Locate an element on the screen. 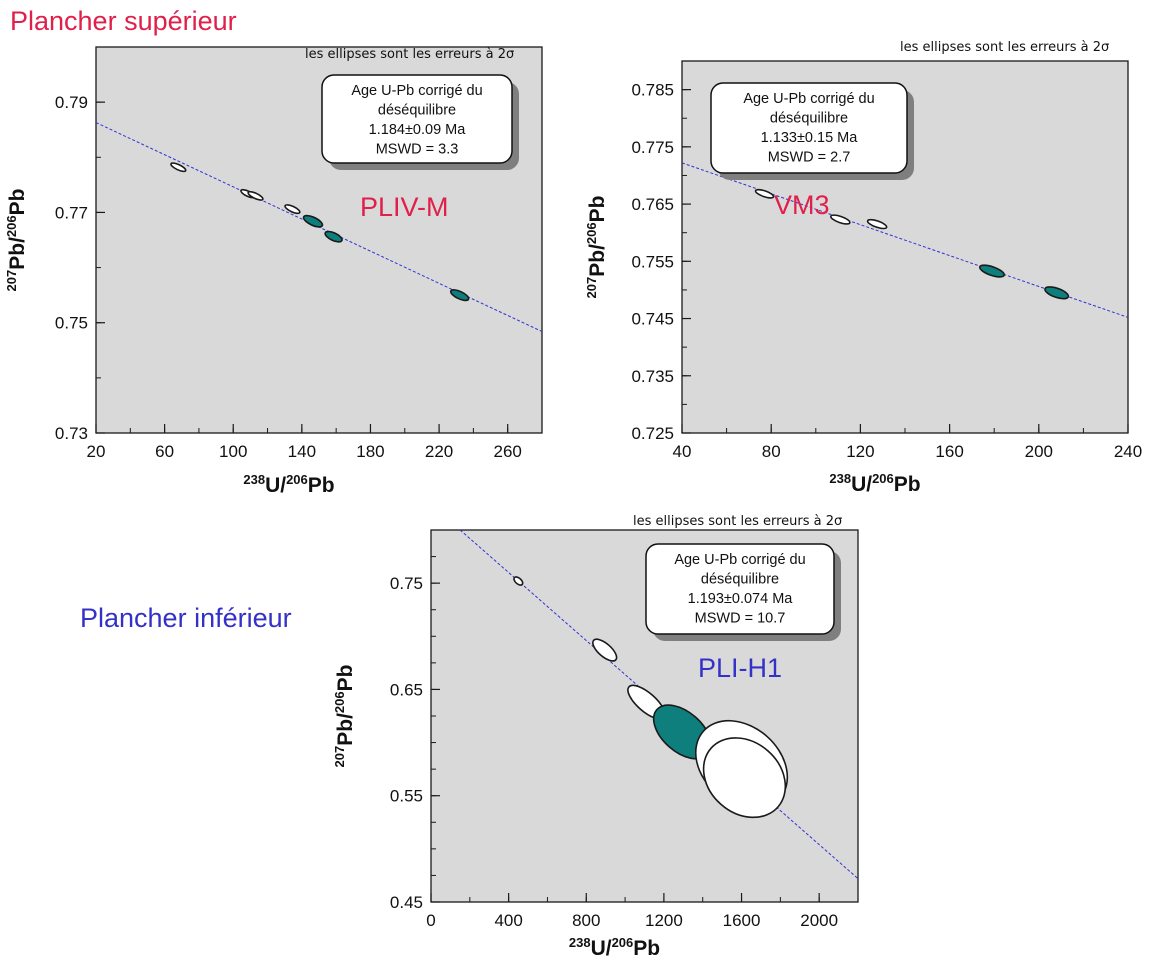  y-tick-label: 0.55 is located at coordinates (406, 796).